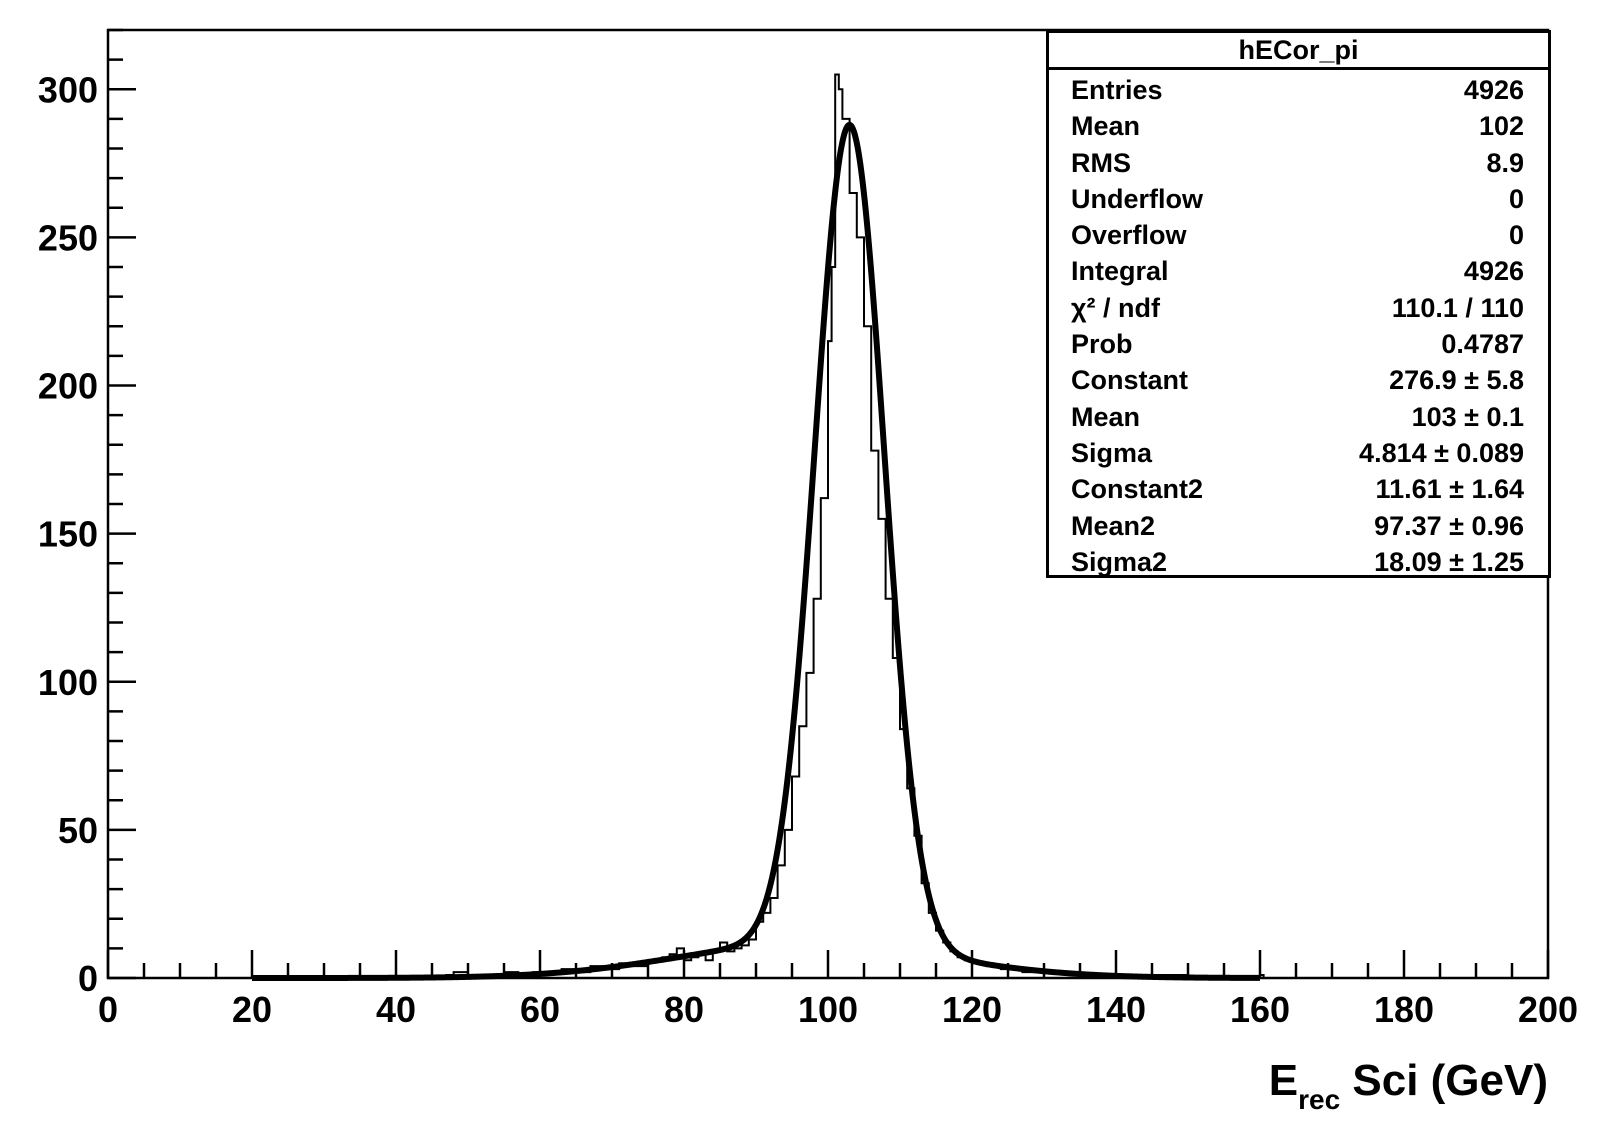 This screenshot has width=1602, height=1128. I want to click on y-tick-label: 200, so click(68, 386).